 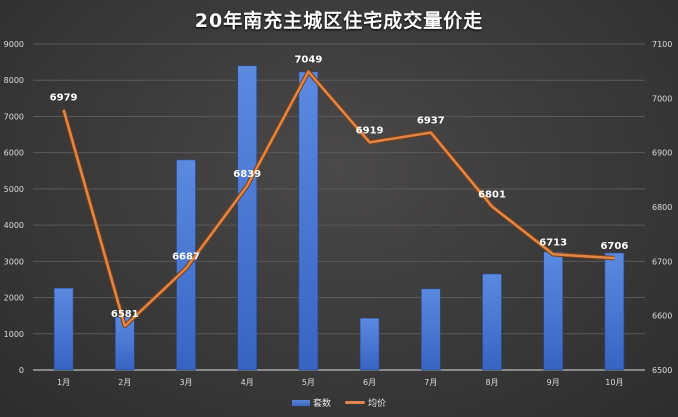 I want to click on right-axis-ticks: 6500 6600 6700 6800 6900 7000 7100, so click(x=662, y=207).